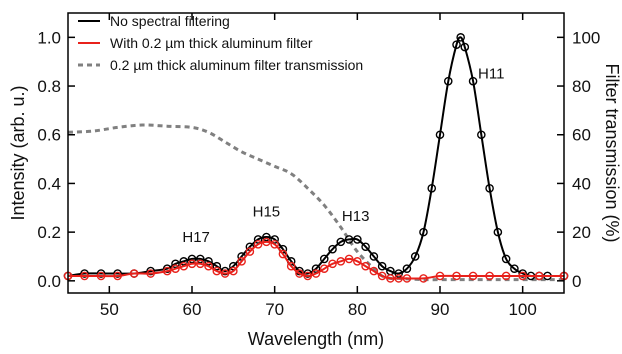 The image size is (622, 354). I want to click on x-tick-label: 70, so click(274, 309).